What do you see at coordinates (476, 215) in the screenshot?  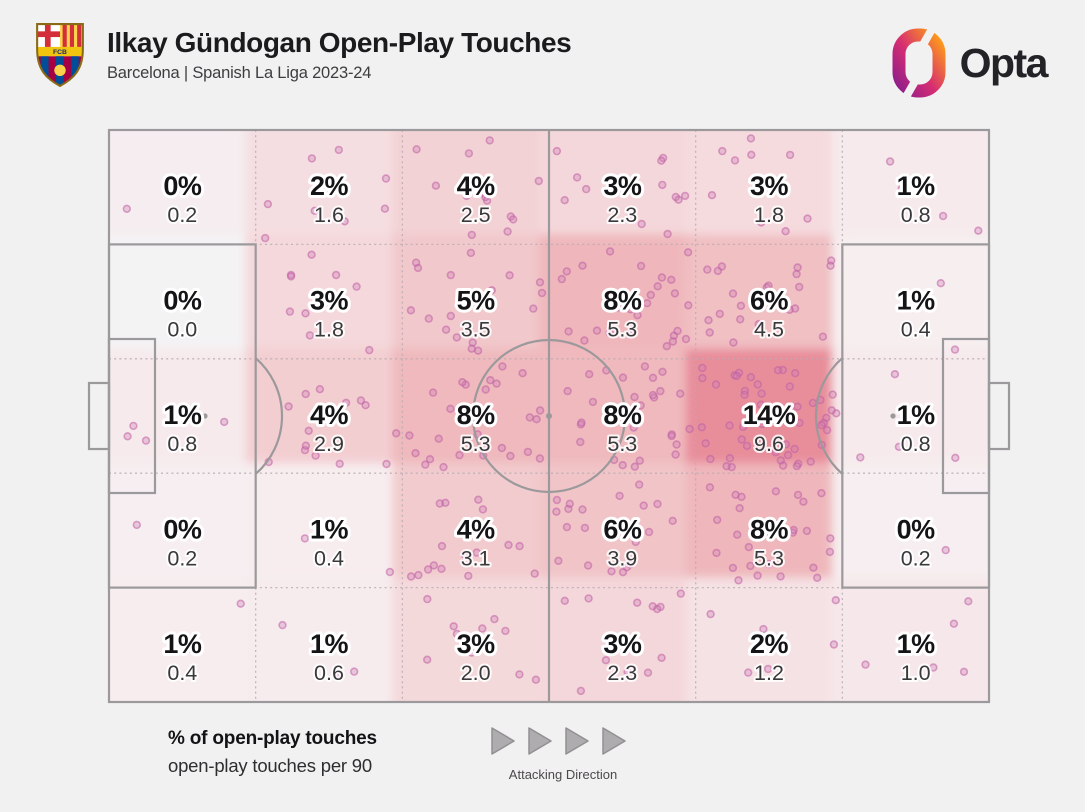 I see `zone-per90-label: 2.5` at bounding box center [476, 215].